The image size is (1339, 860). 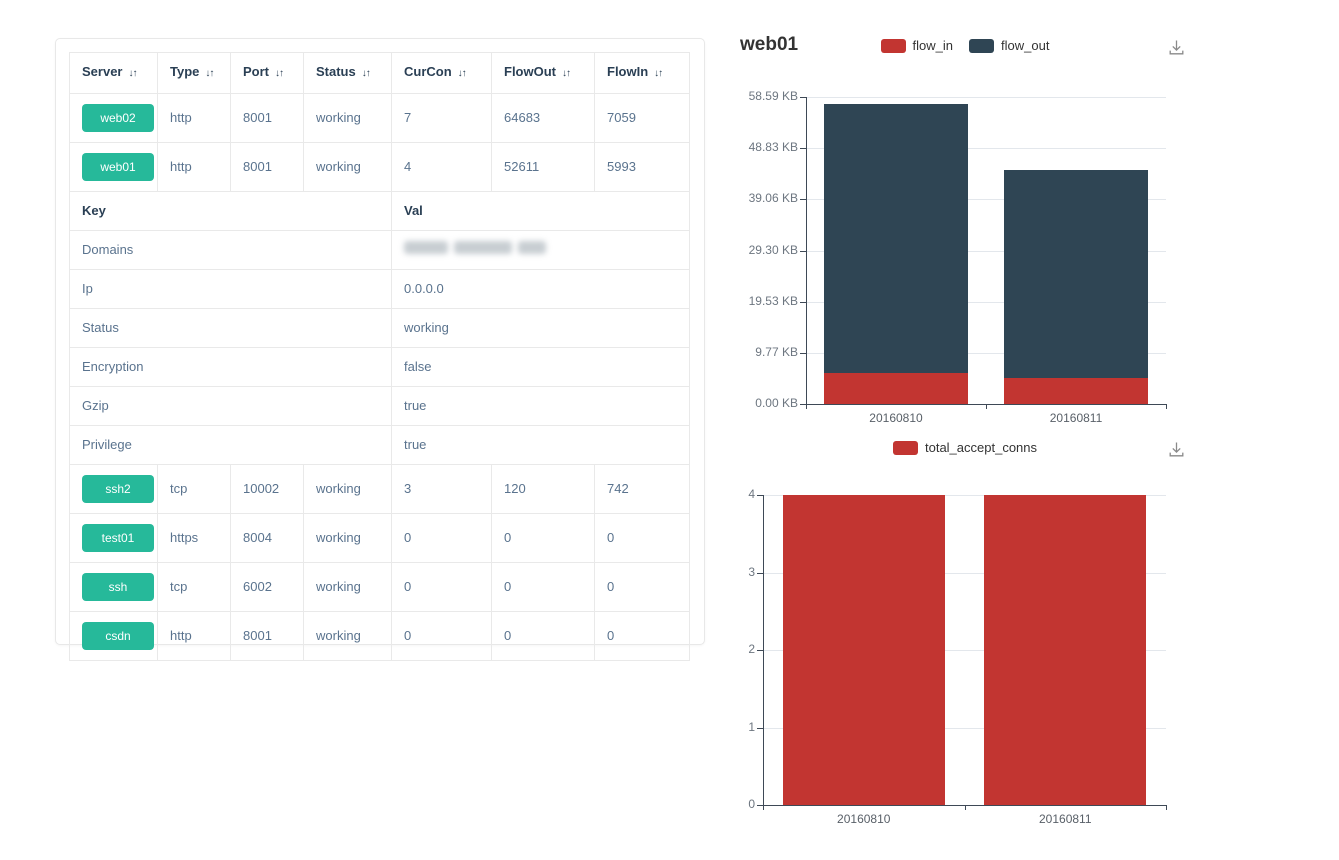 What do you see at coordinates (540, 406) in the screenshot?
I see `detail-value: true` at bounding box center [540, 406].